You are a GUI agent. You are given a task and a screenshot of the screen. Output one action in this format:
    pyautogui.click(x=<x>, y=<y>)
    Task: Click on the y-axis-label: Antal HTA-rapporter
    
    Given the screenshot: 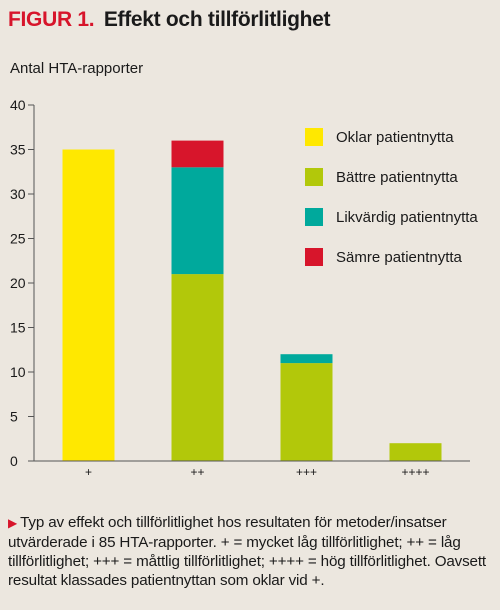 What is the action you would take?
    pyautogui.click(x=77, y=68)
    